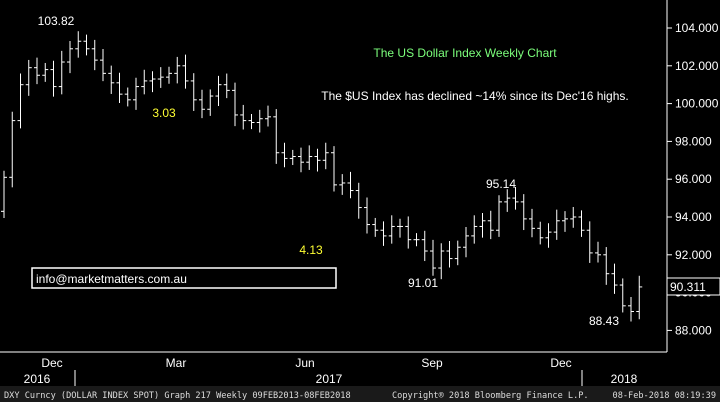 The image size is (720, 402). What do you see at coordinates (693, 255) in the screenshot?
I see `price-tick-label: 92.000` at bounding box center [693, 255].